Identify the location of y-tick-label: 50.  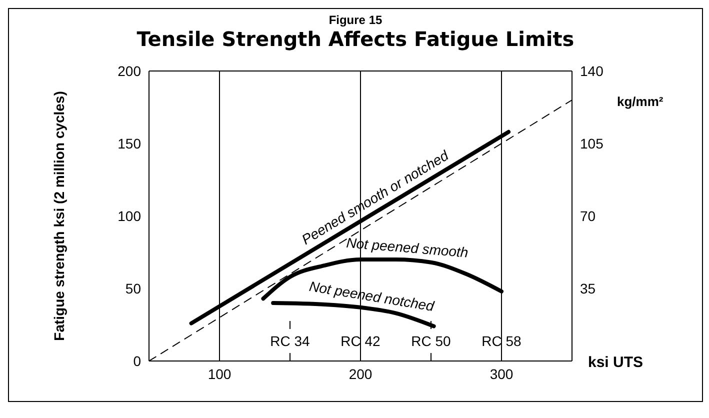
(133, 288).